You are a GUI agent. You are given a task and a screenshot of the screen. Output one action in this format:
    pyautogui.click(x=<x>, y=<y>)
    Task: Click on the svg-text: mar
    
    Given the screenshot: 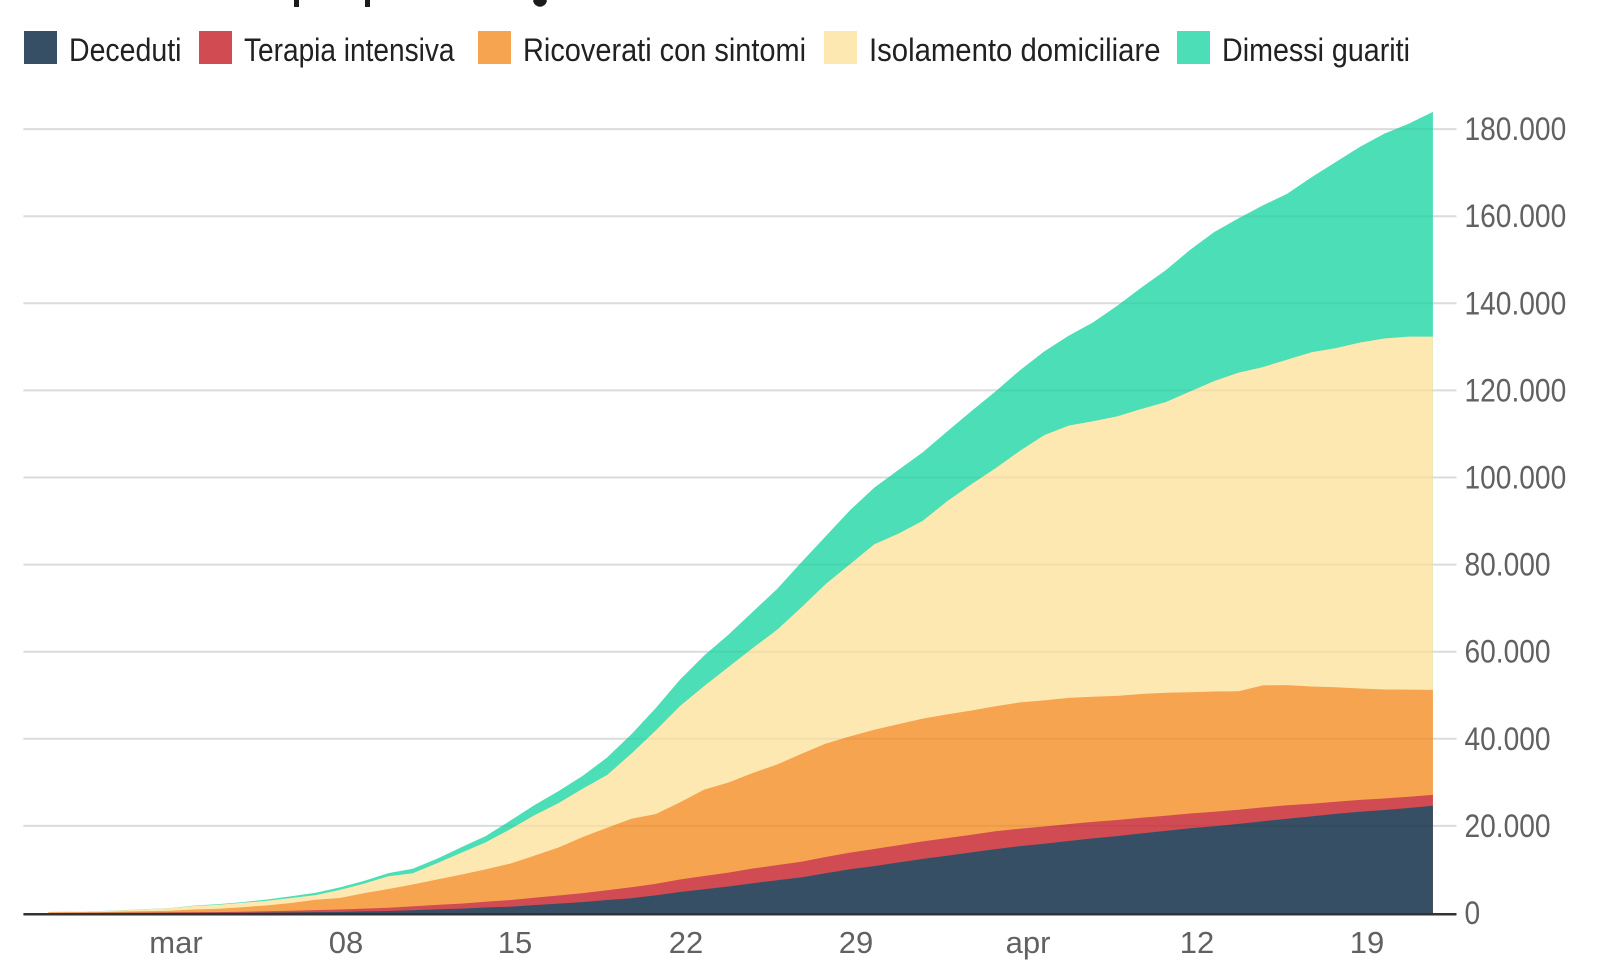 What is the action you would take?
    pyautogui.click(x=175, y=942)
    